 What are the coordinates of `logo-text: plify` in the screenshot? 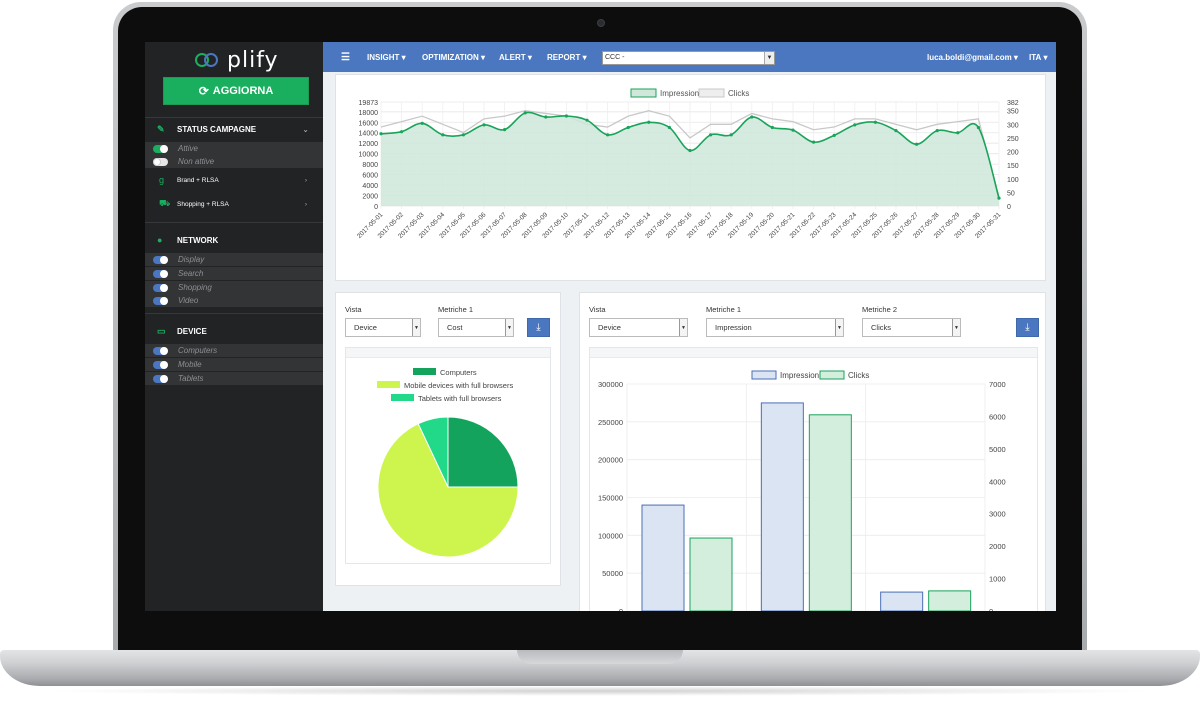 It's located at (253, 60).